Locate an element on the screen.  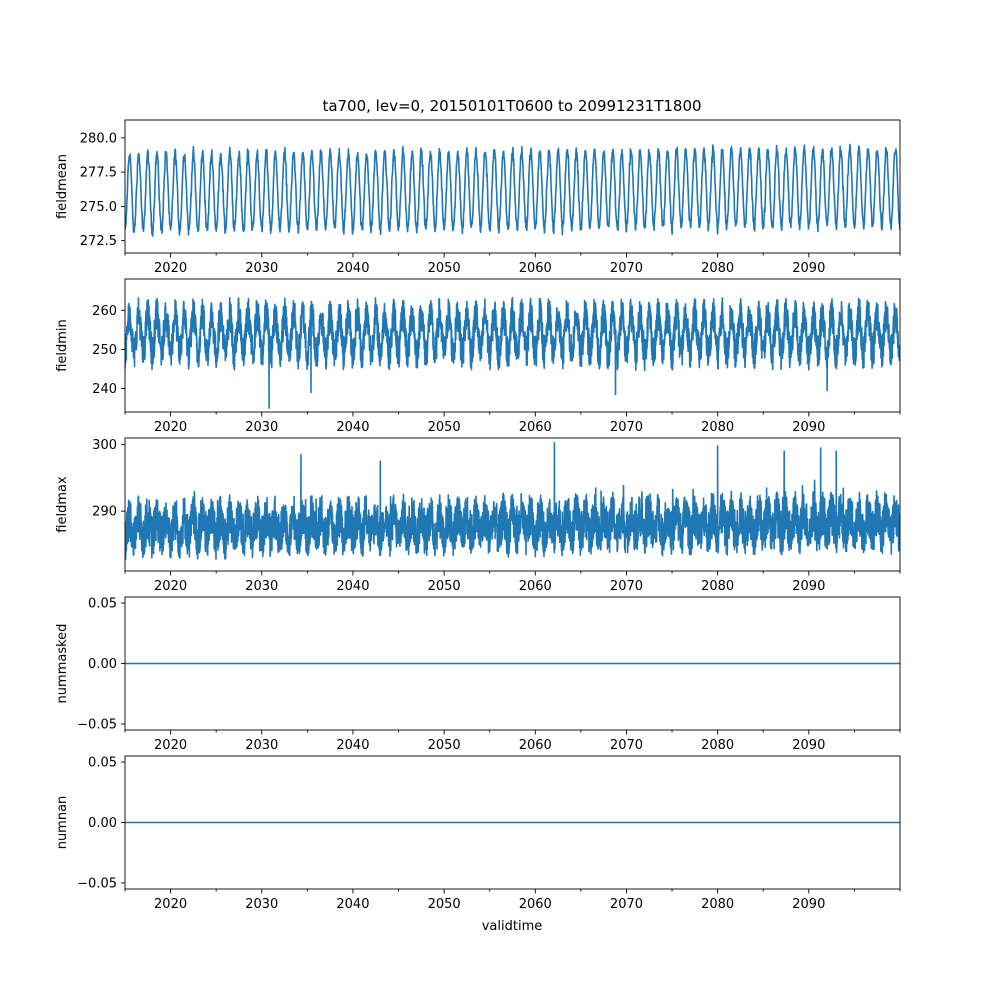
y-tick-label: 300 is located at coordinates (104, 445).